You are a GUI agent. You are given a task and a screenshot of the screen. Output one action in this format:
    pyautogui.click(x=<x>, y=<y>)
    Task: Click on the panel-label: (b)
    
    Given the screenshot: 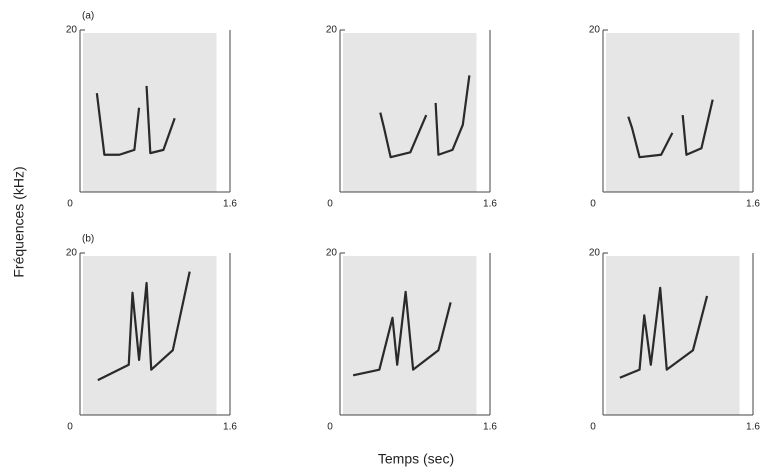 What is the action you would take?
    pyautogui.click(x=88, y=239)
    